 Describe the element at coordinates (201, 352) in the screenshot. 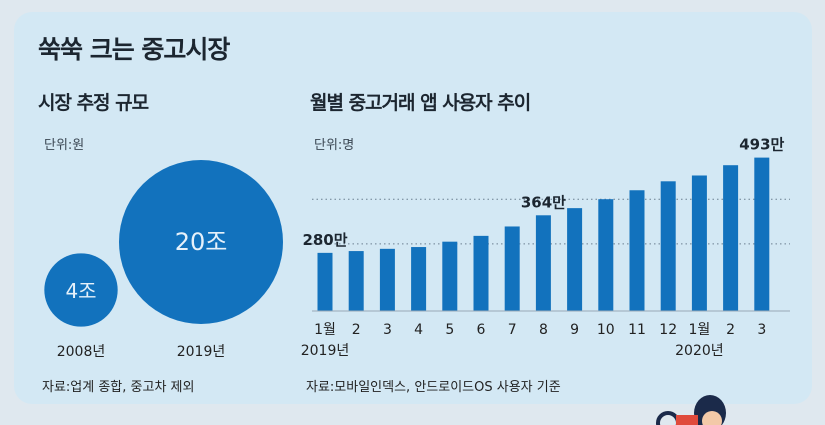

I see `market-size-year-label-1: 2019년` at that location.